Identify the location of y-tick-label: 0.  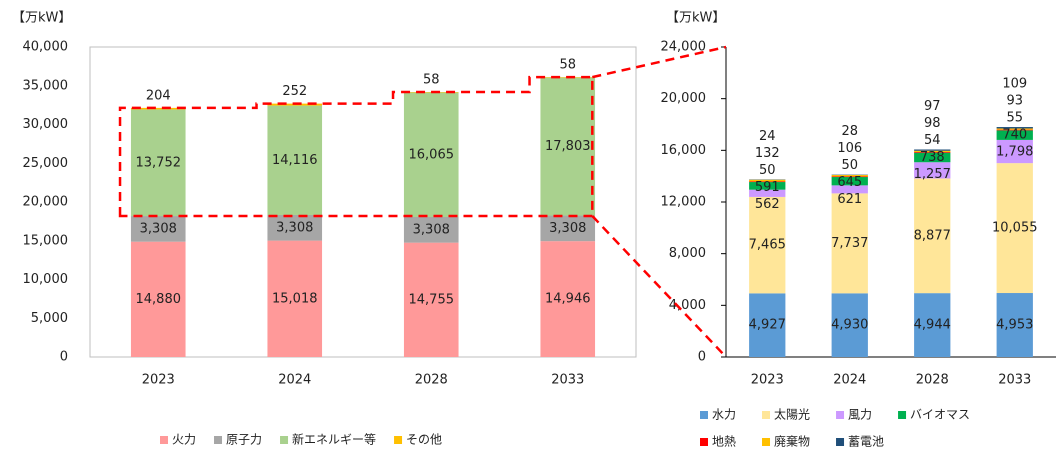
(702, 357).